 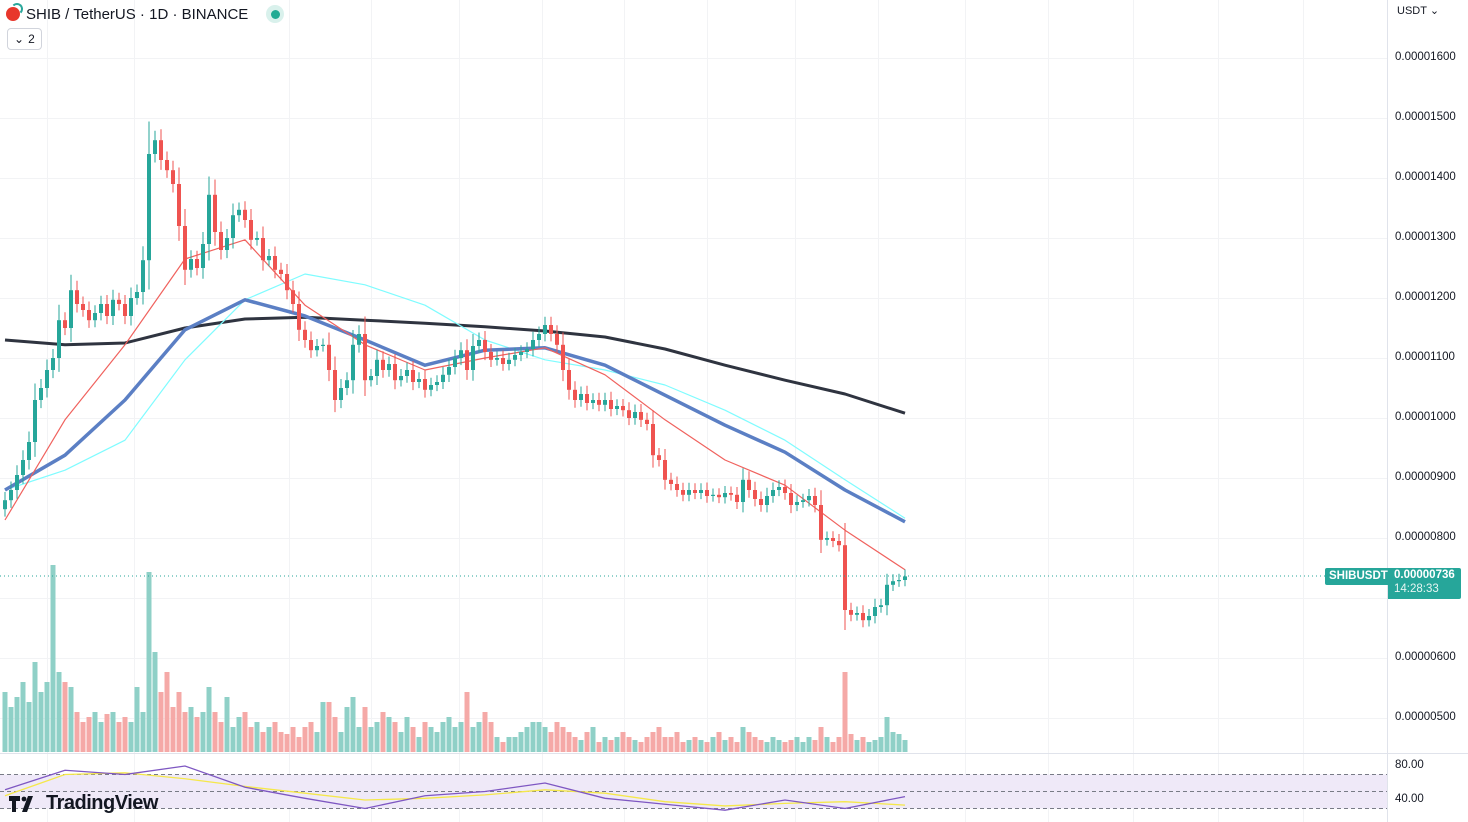 What do you see at coordinates (24, 39) in the screenshot?
I see `indicators-collapse-button: ⌄ 2` at bounding box center [24, 39].